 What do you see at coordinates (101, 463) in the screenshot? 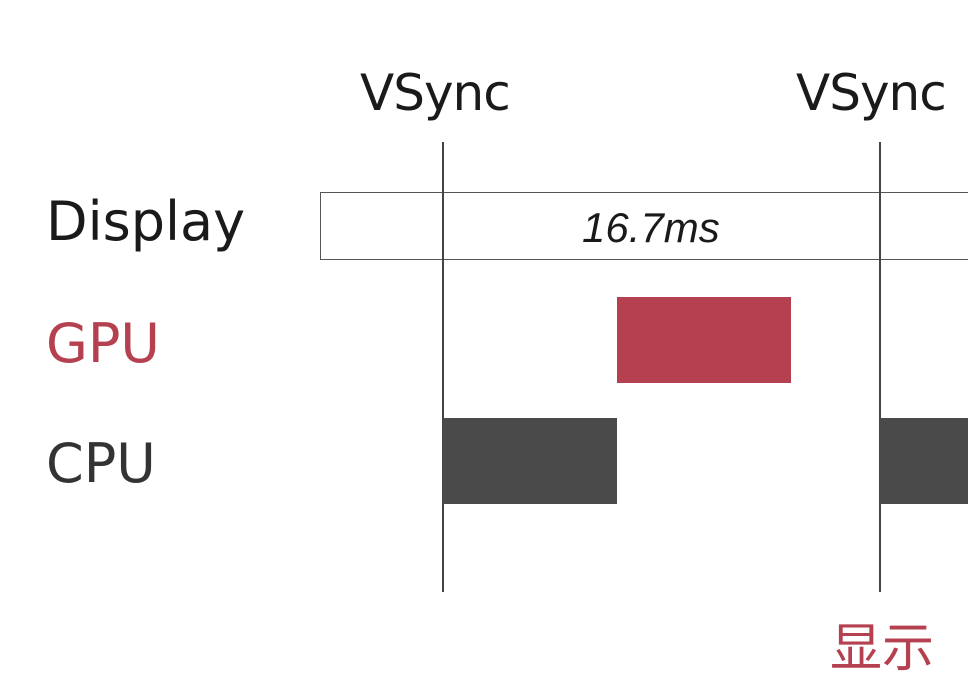
I see `row-label-cpu: CPU` at bounding box center [101, 463].